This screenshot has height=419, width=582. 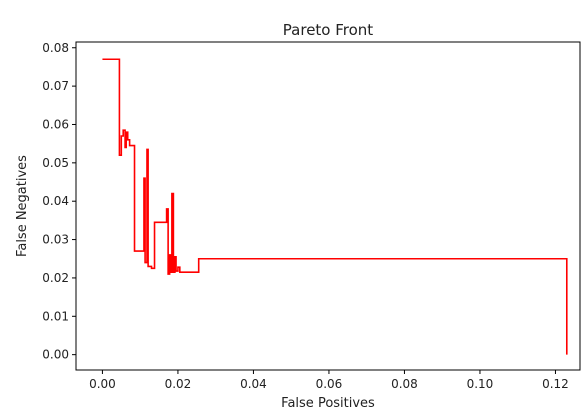 What do you see at coordinates (55, 240) in the screenshot?
I see `y-tick-label: 0.03` at bounding box center [55, 240].